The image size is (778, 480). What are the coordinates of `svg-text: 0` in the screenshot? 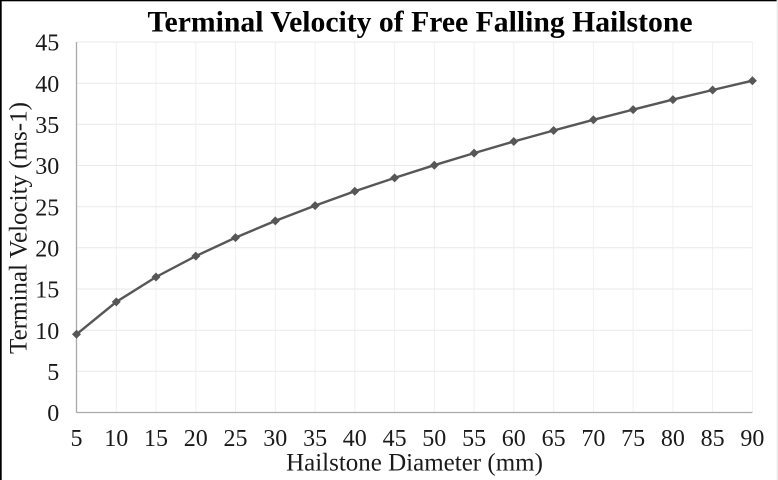 It's located at (53, 414).